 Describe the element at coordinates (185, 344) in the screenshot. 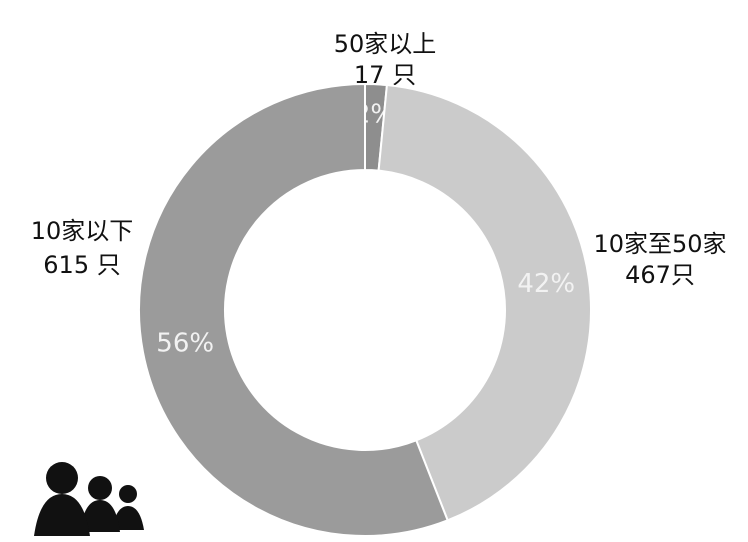

I see `percent-label: 56%` at that location.